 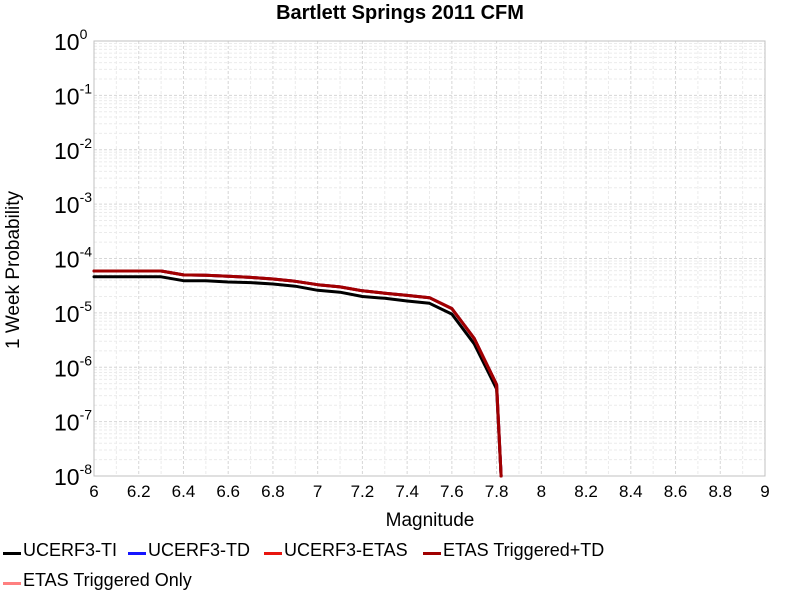 What do you see at coordinates (73, 203) in the screenshot?
I see `y-tick-label: 10⁻³` at bounding box center [73, 203].